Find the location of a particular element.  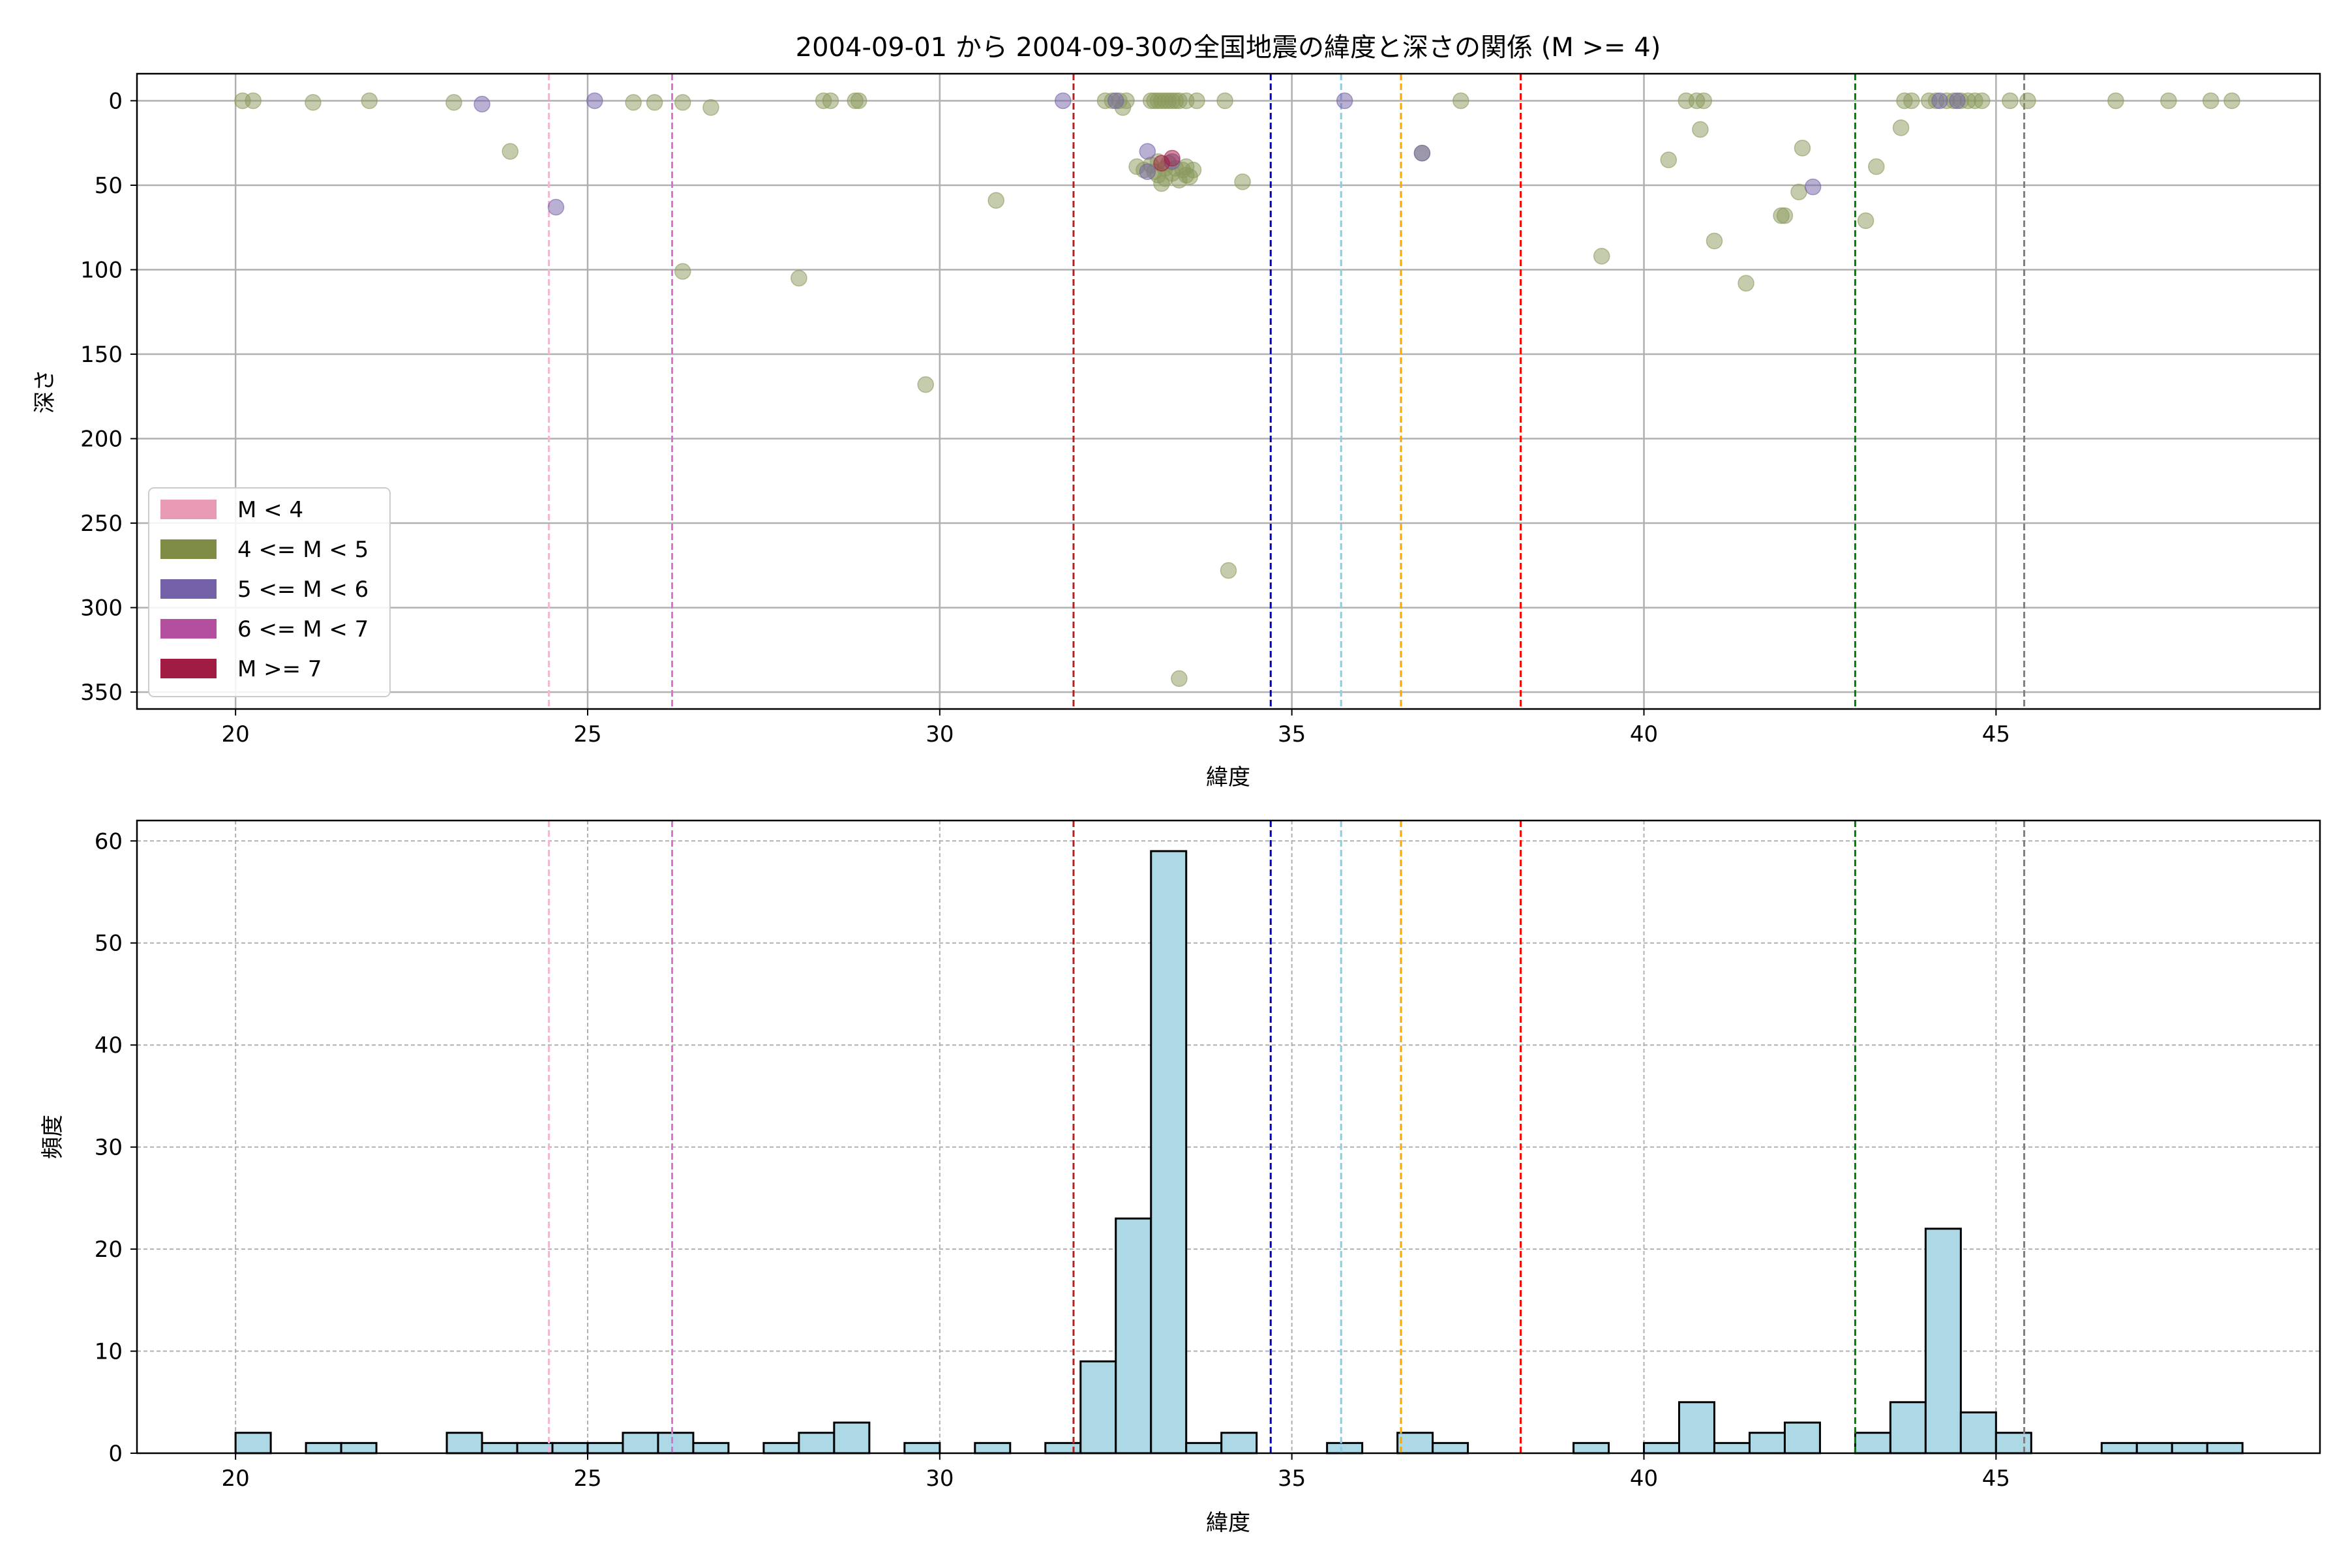

scatter-y-tick-label: 300 is located at coordinates (101, 609).